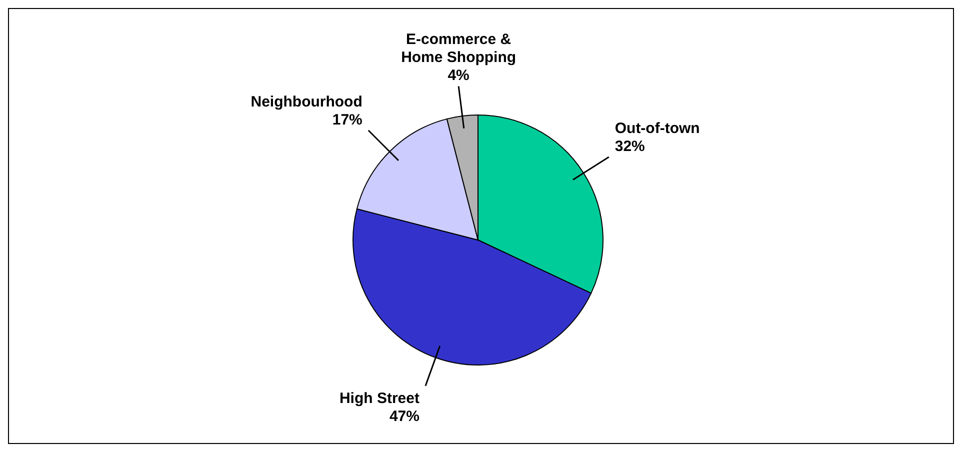 The image size is (962, 452). Describe the element at coordinates (306, 101) in the screenshot. I see `slice-label: Neighbourhood` at that location.